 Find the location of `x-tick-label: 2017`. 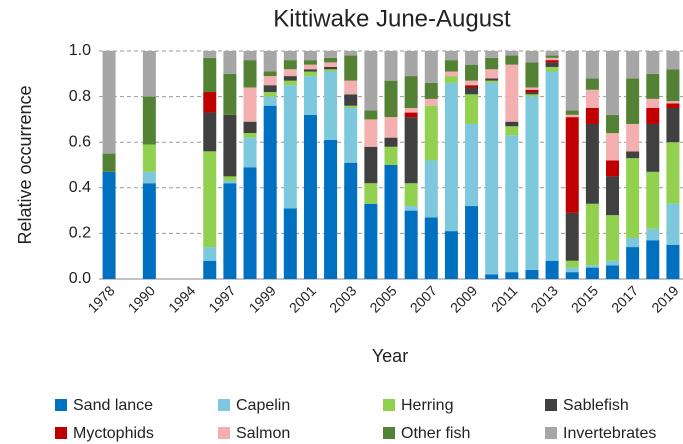

x-tick-label: 2017 is located at coordinates (624, 298).